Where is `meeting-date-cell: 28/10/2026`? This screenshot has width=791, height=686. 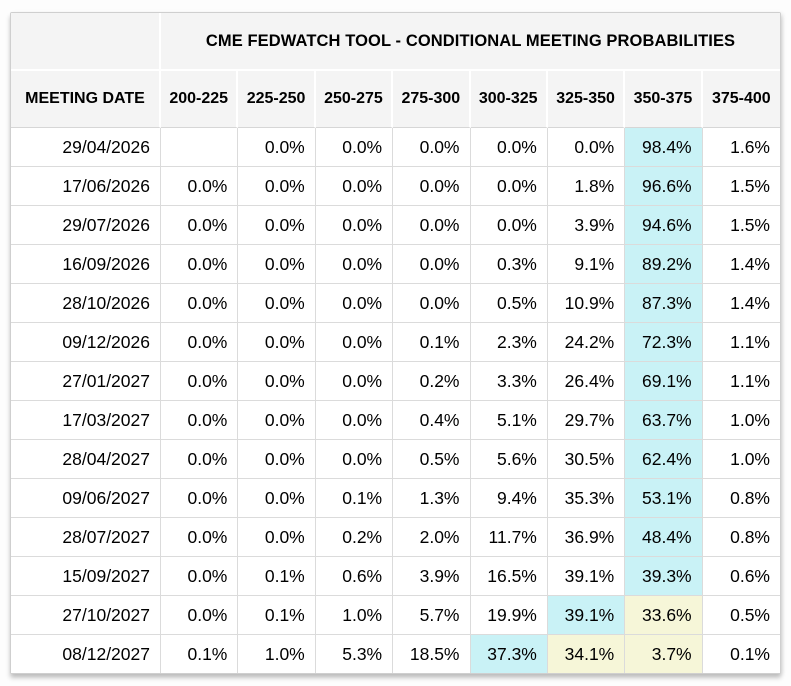 meeting-date-cell: 28/10/2026 is located at coordinates (86, 303).